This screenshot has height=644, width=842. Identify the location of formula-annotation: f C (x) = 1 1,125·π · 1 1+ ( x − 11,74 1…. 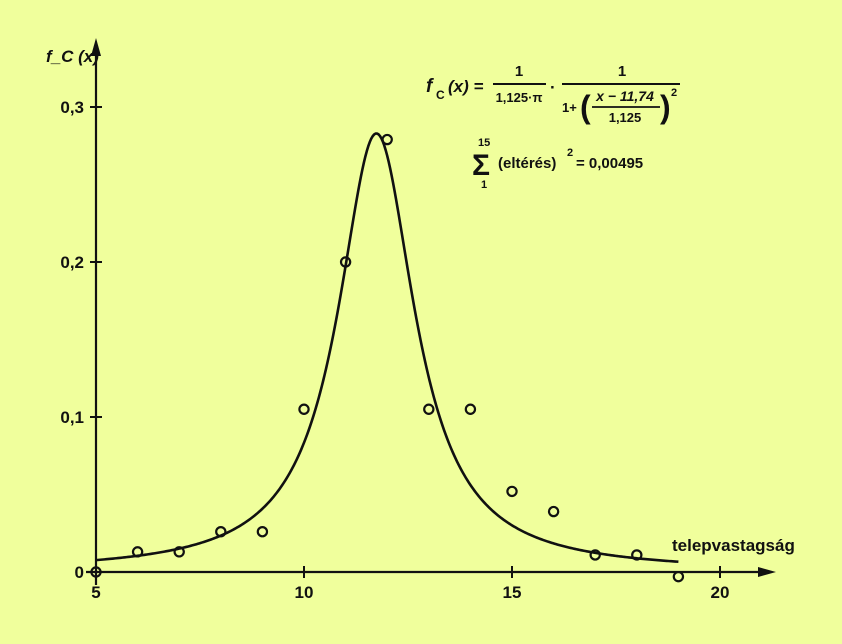
(553, 127).